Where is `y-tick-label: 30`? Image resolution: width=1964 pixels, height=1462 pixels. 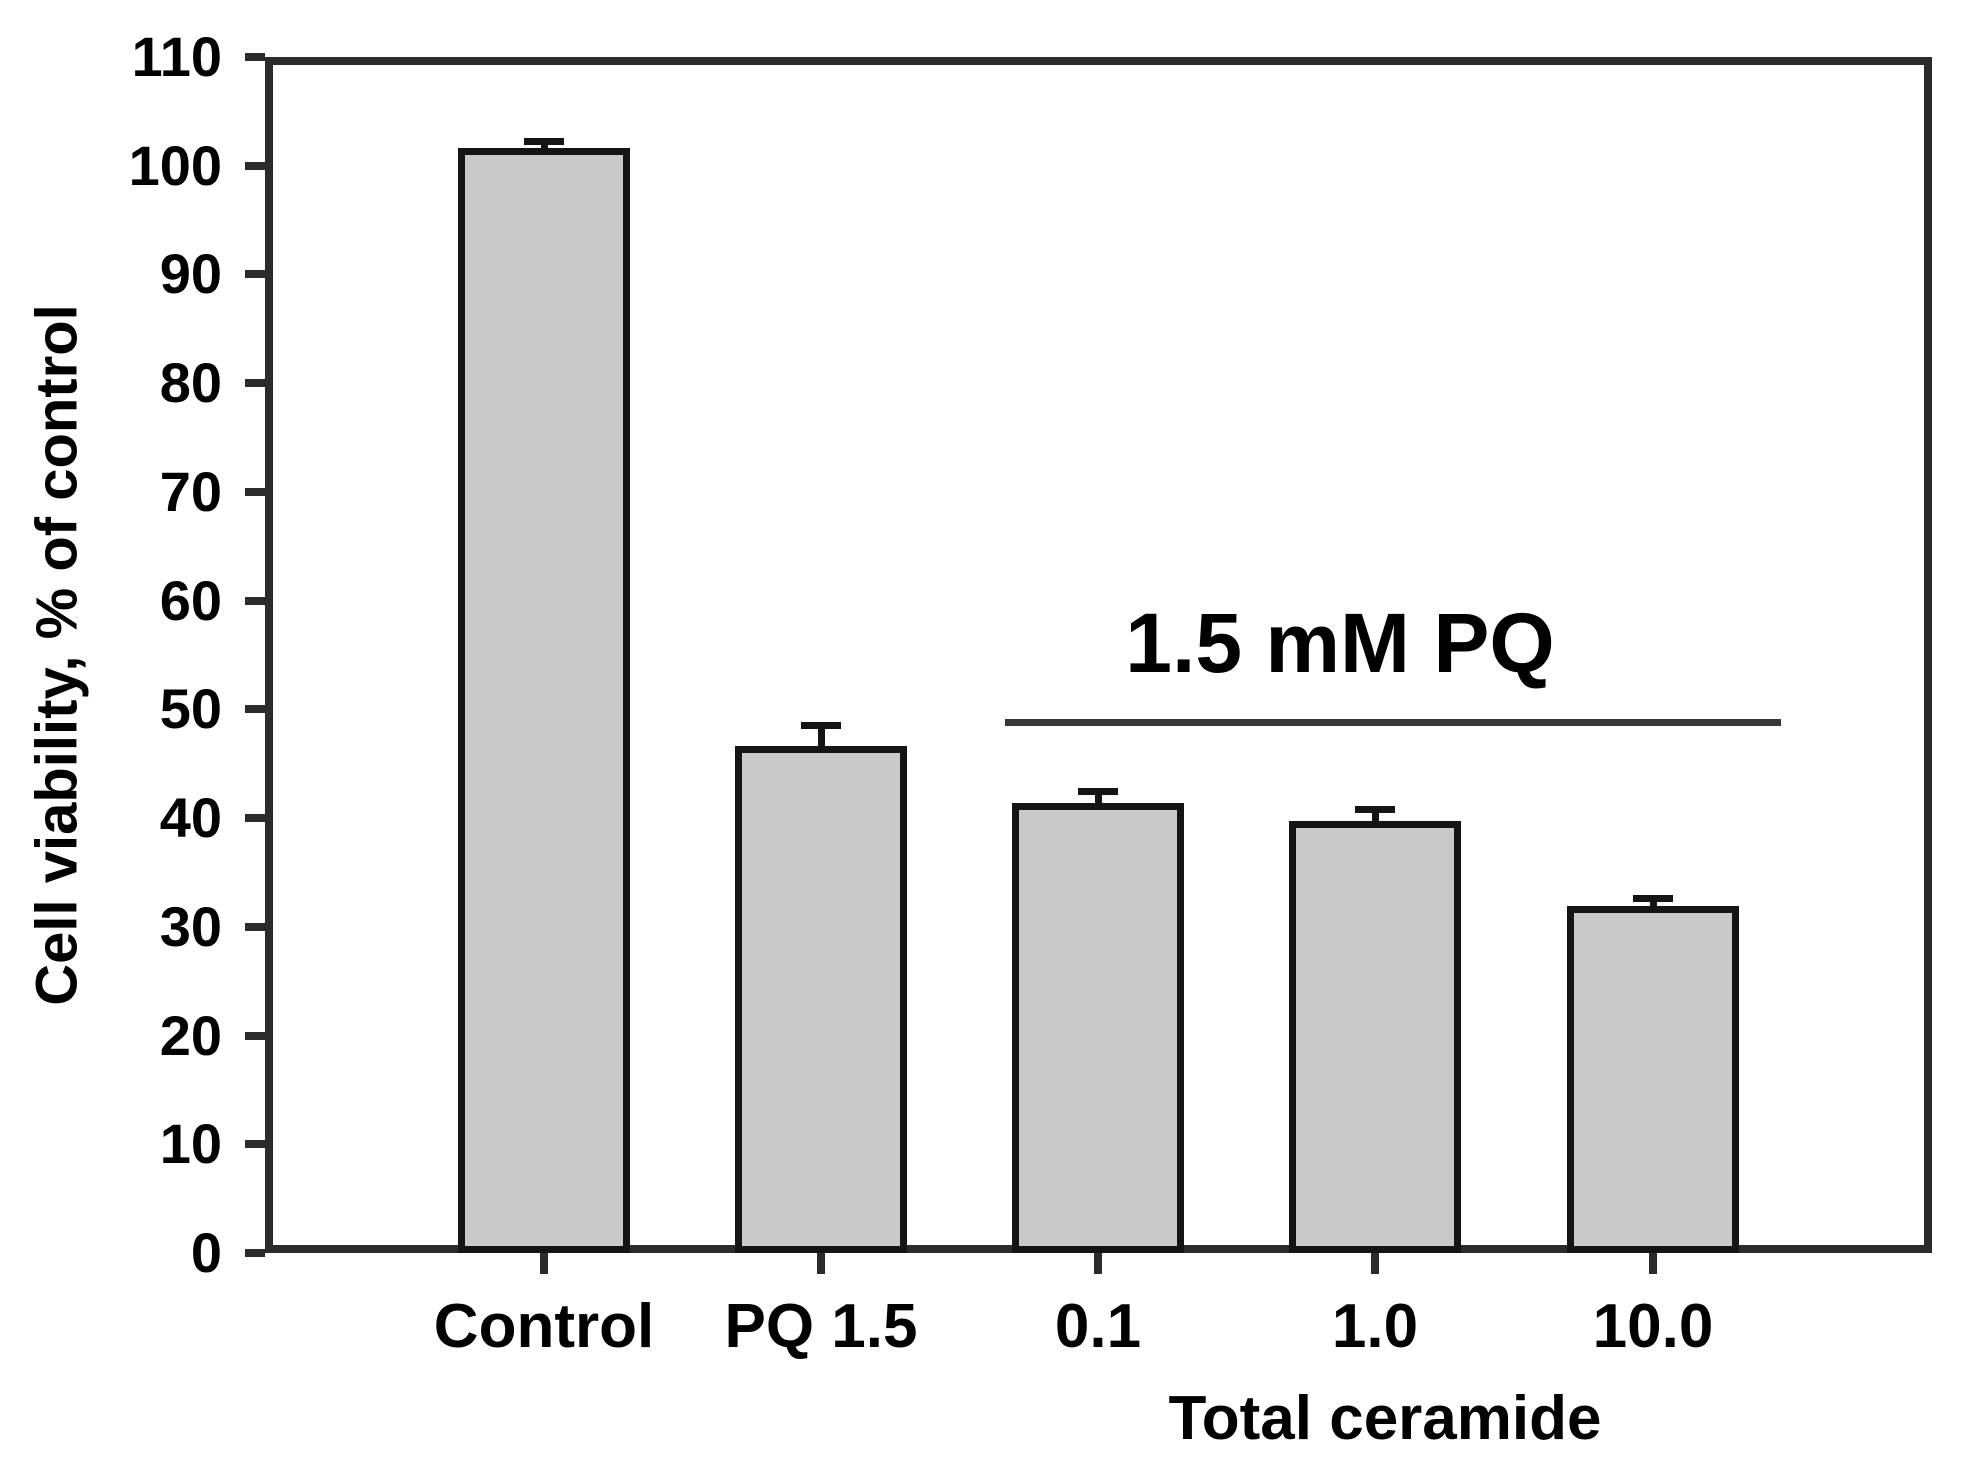
y-tick-label: 30 is located at coordinates (190, 926).